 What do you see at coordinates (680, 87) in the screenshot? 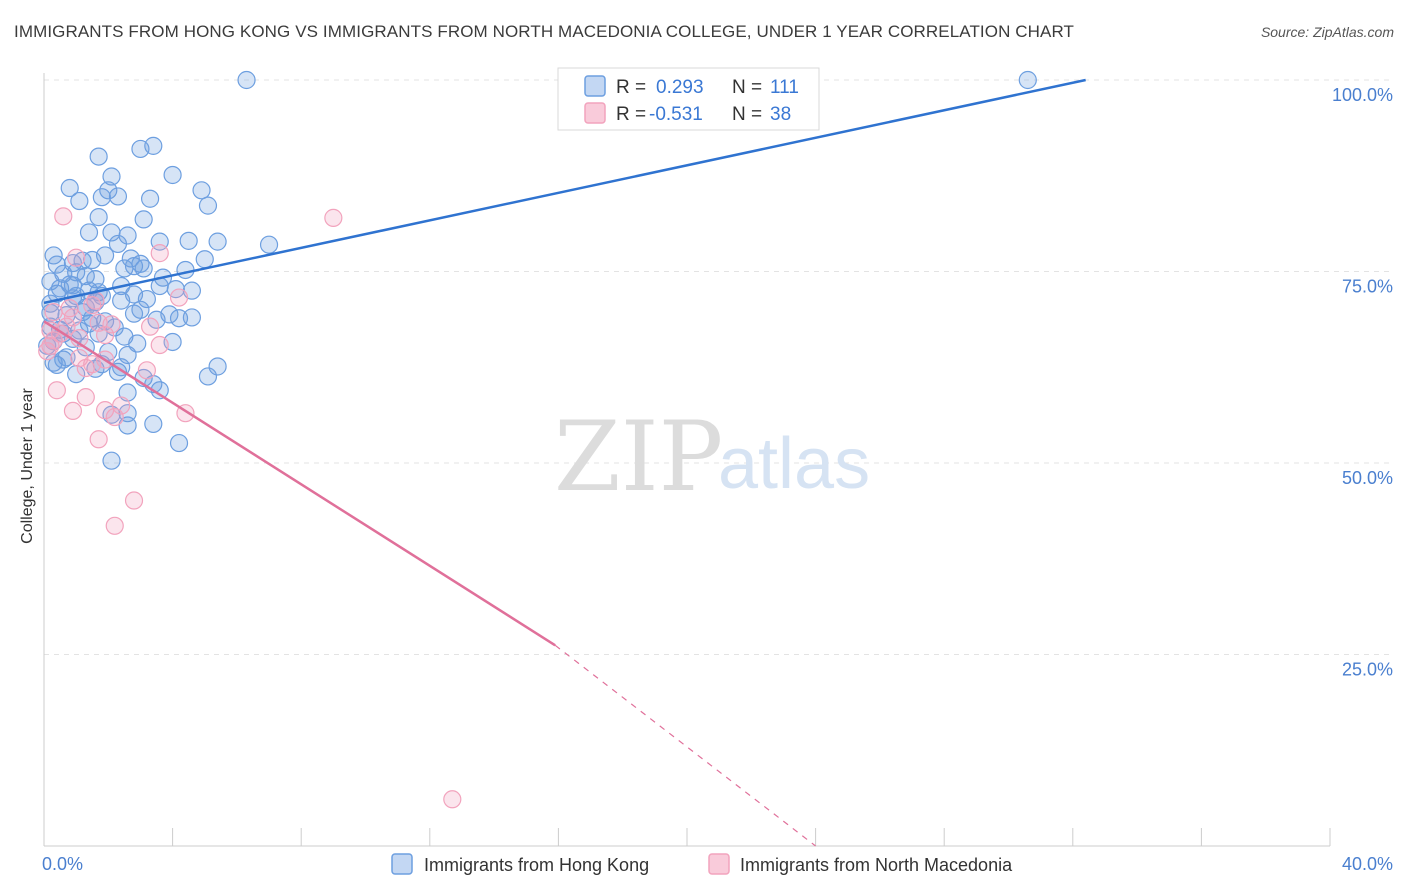
I see `legend-r-value-hong-kong: 0.293` at bounding box center [680, 87].